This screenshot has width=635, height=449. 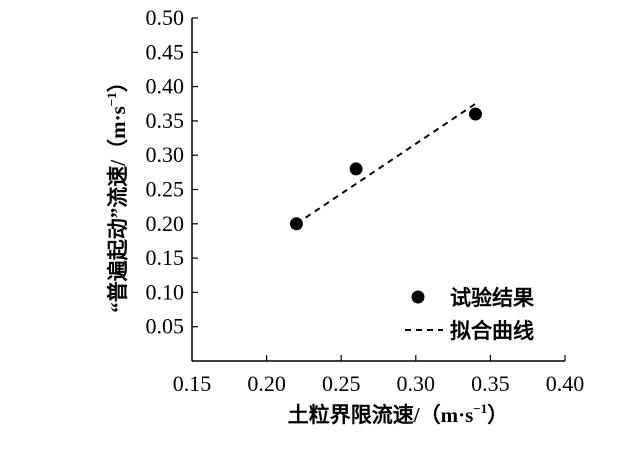 I want to click on x-axis-title-main: 土粒界限流速/（m·s, so click(x=381, y=415).